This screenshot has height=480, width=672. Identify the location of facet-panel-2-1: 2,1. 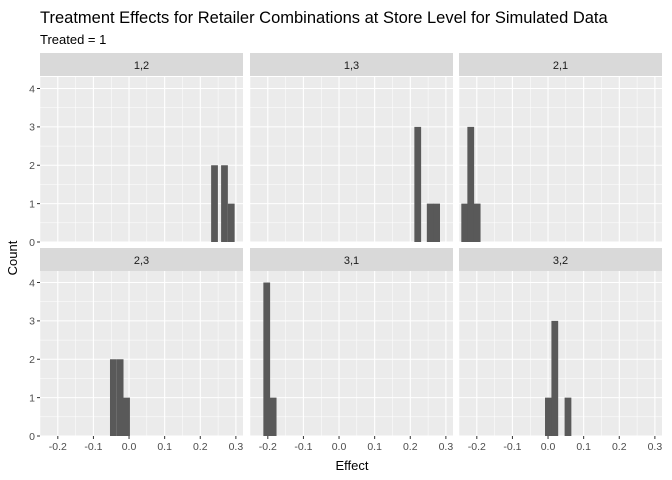
(560, 148).